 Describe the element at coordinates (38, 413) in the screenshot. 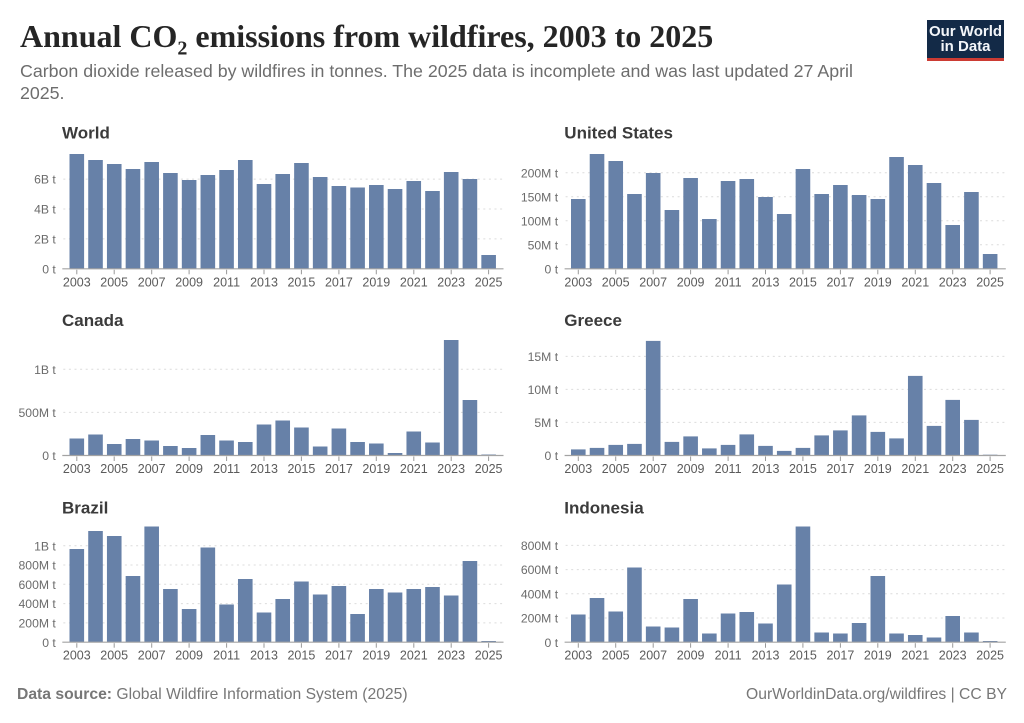

I see `svg-text: 500M t` at that location.